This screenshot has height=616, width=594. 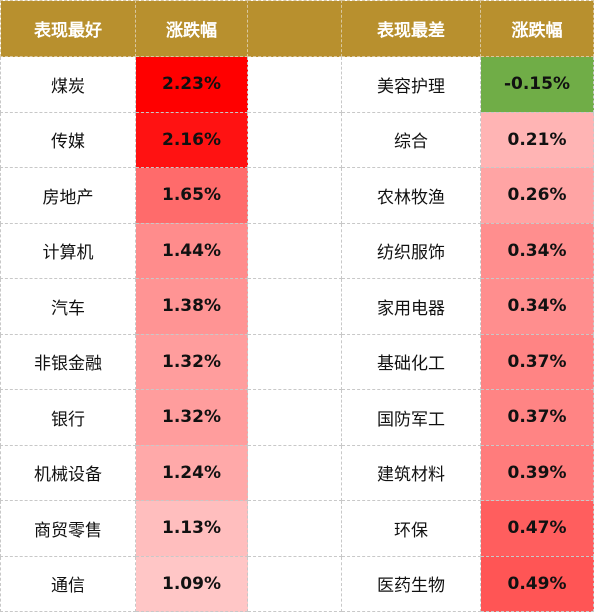 What do you see at coordinates (294, 28) in the screenshot?
I see `header-gap` at bounding box center [294, 28].